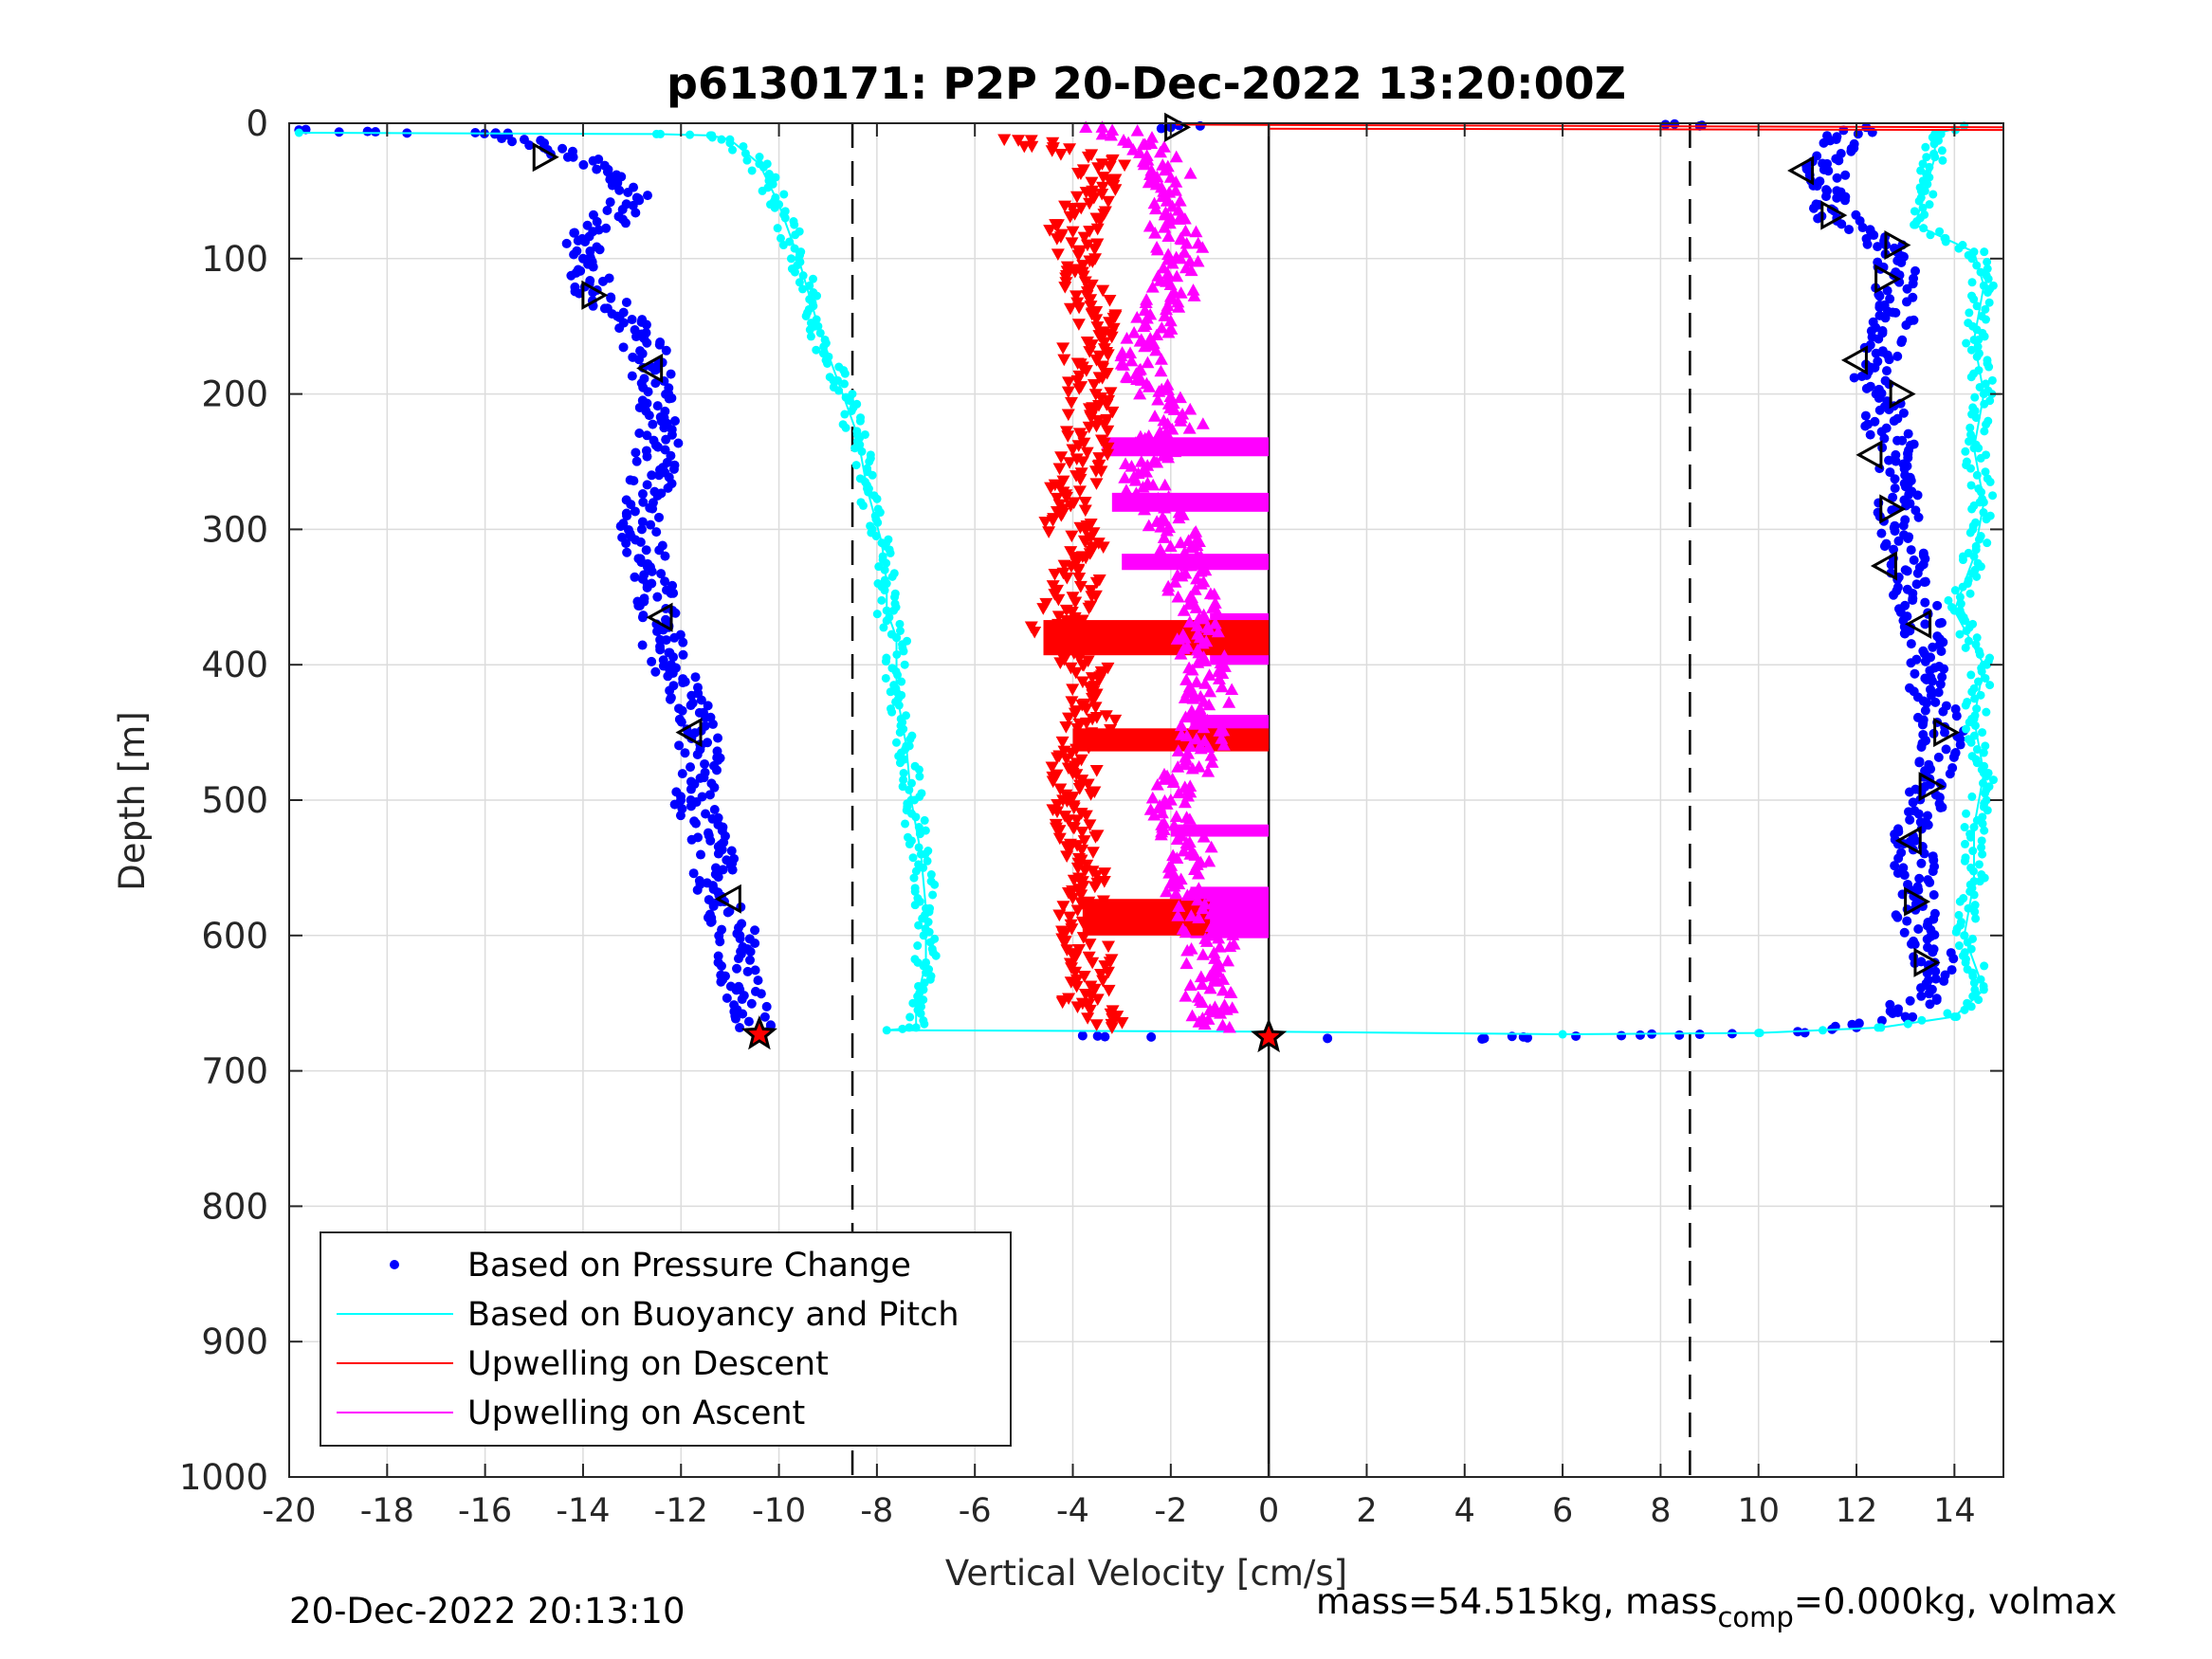  Describe the element at coordinates (583, 1511) in the screenshot. I see `x-tick-label: -14` at that location.